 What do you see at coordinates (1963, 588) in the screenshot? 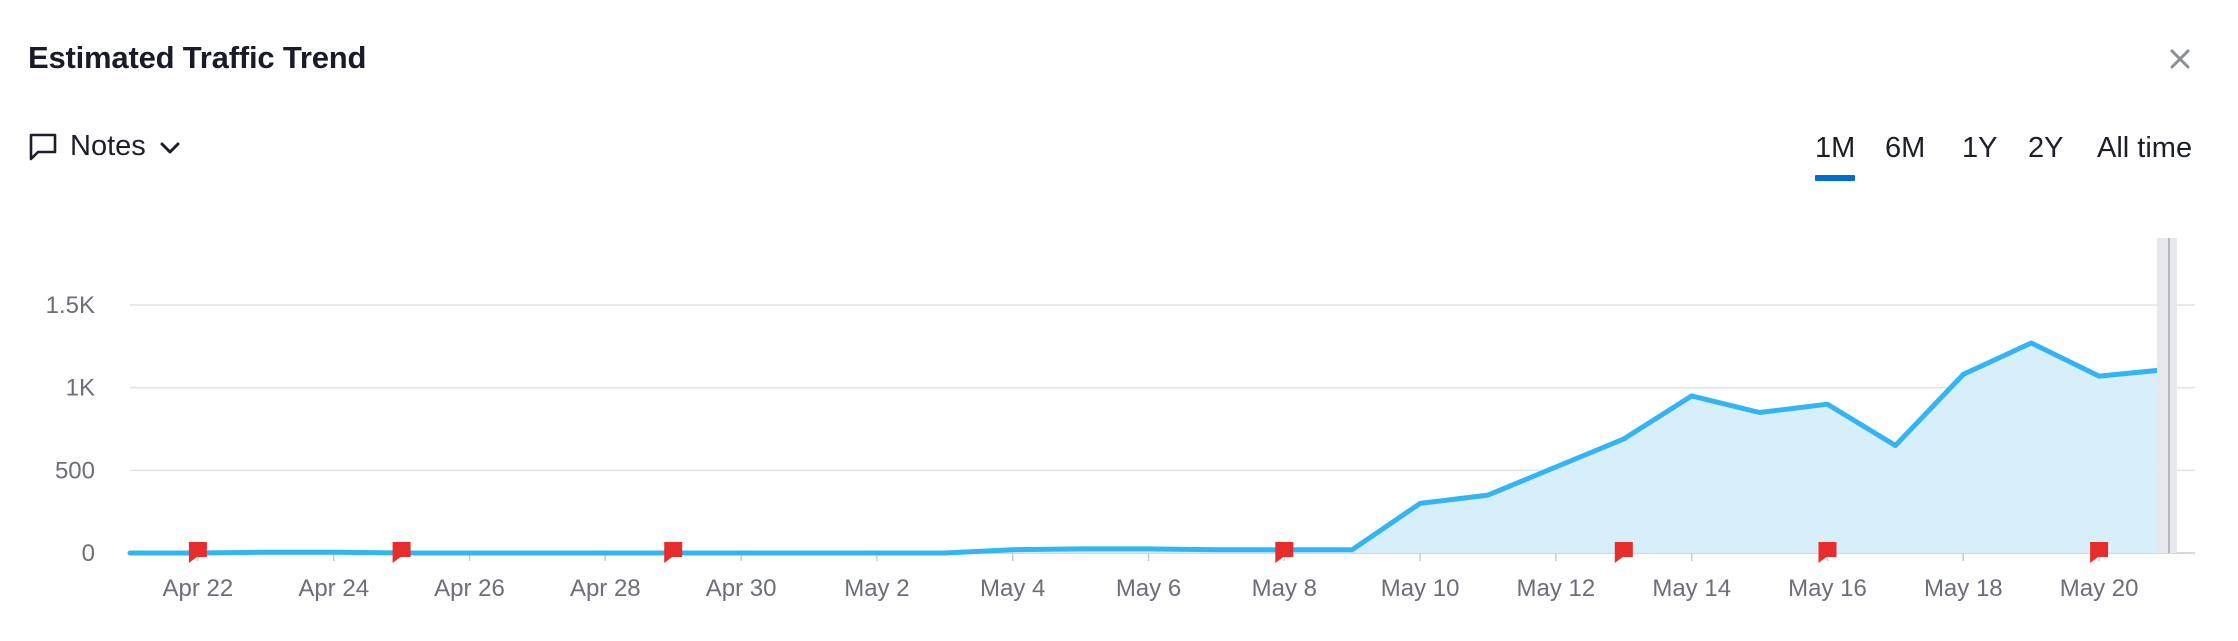
I see `x-tick-label: May 18` at bounding box center [1963, 588].